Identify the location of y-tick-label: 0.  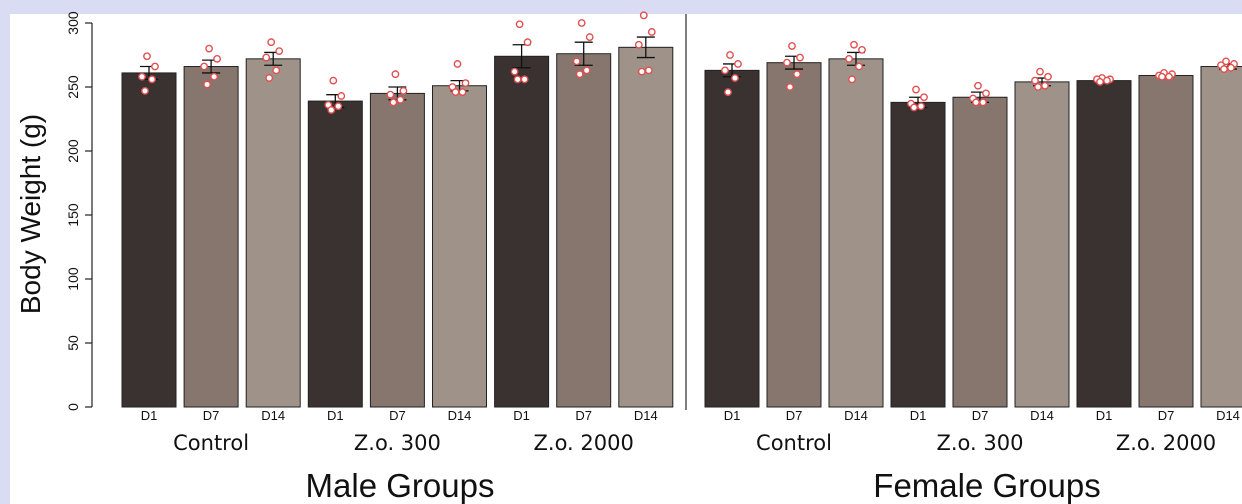
(73, 407).